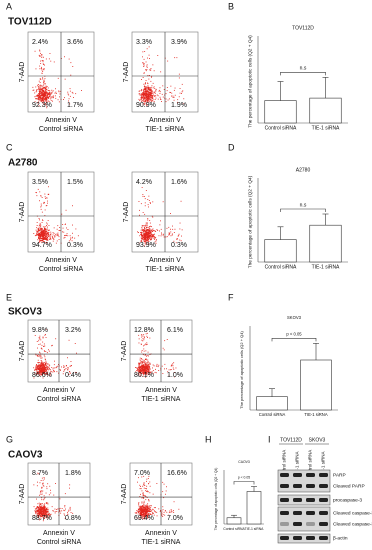 Image resolution: width=372 pixels, height=550 pixels. What do you see at coordinates (161, 533) in the screenshot?
I see `x-axis-label: Annexin V` at bounding box center [161, 533].